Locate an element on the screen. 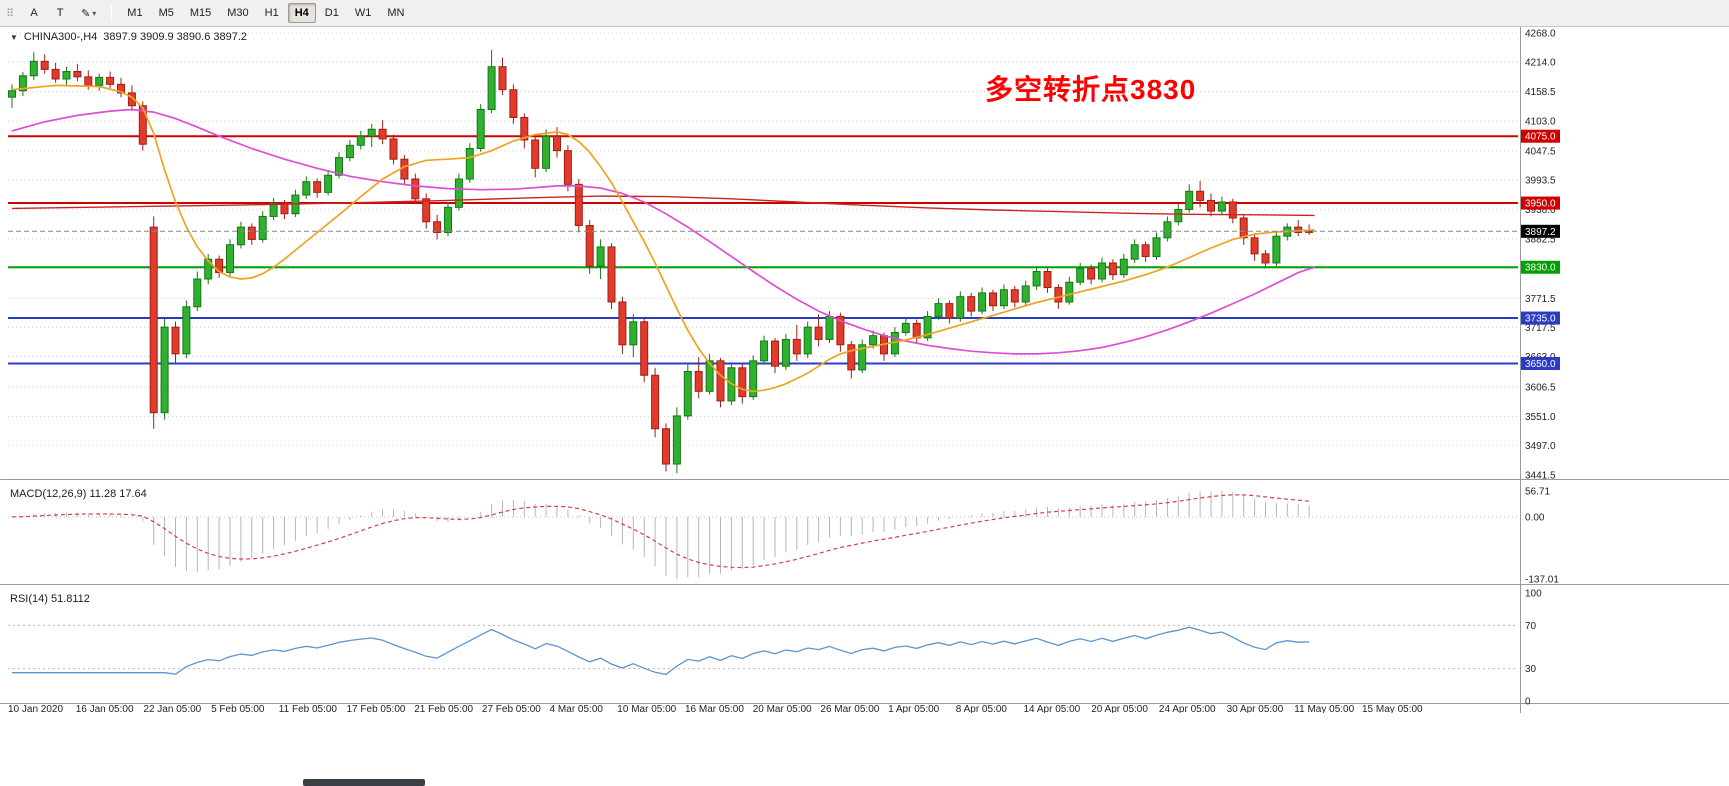 Image resolution: width=1729 pixels, height=786 pixels. text-label-tool-button: T is located at coordinates (60, 13).